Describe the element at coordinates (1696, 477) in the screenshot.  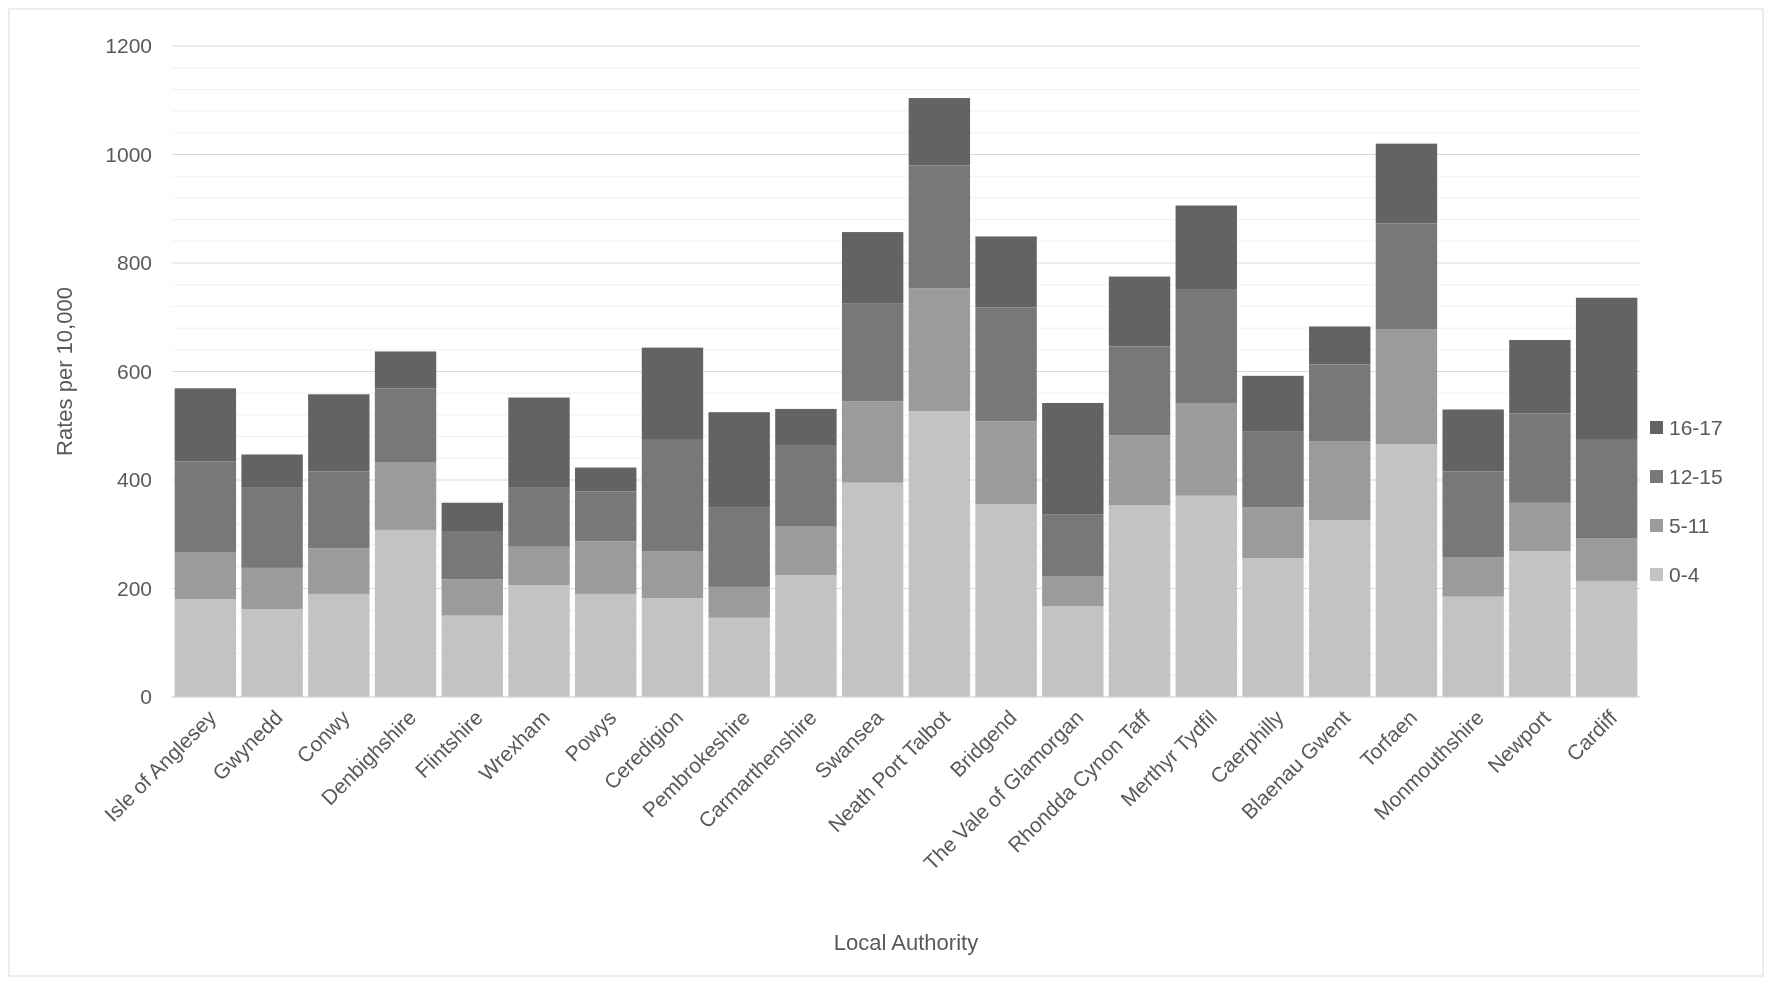
I see `legend-label: 12-15` at that location.